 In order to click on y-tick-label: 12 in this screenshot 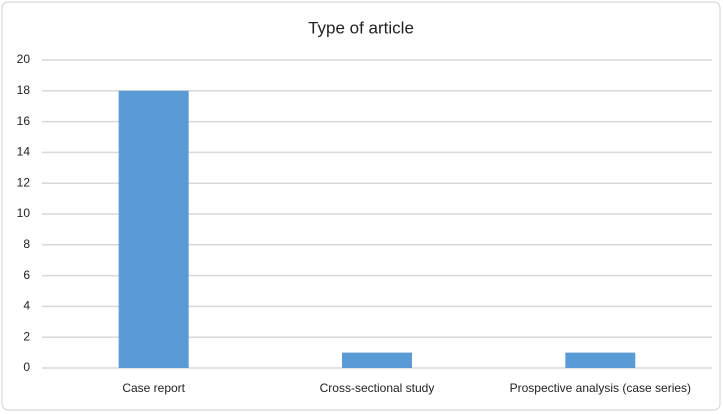, I will do `click(24, 182)`.